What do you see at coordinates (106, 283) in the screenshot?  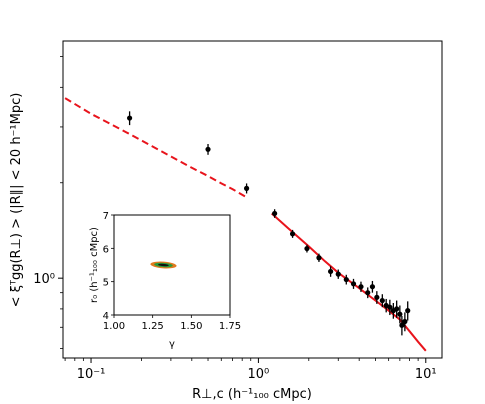 I see `inset-y-tick-label: 5` at bounding box center [106, 283].